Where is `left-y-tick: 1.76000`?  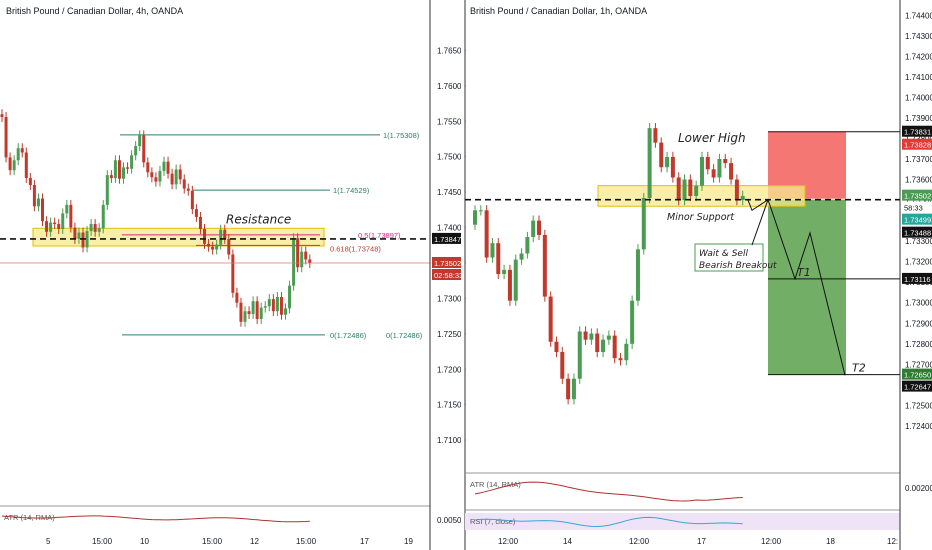 left-y-tick: 1.76000 is located at coordinates (451, 86).